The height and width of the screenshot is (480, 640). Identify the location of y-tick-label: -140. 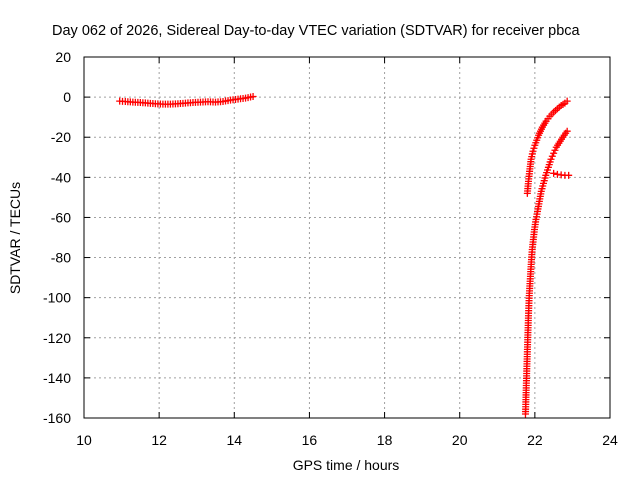
(57, 378).